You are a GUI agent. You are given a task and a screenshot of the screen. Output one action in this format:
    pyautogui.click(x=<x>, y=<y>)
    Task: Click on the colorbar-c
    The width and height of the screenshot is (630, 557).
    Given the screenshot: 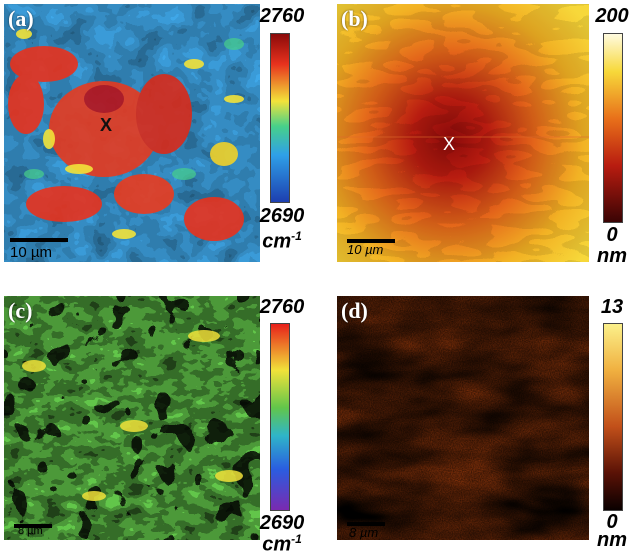 What is the action you would take?
    pyautogui.click(x=280, y=417)
    